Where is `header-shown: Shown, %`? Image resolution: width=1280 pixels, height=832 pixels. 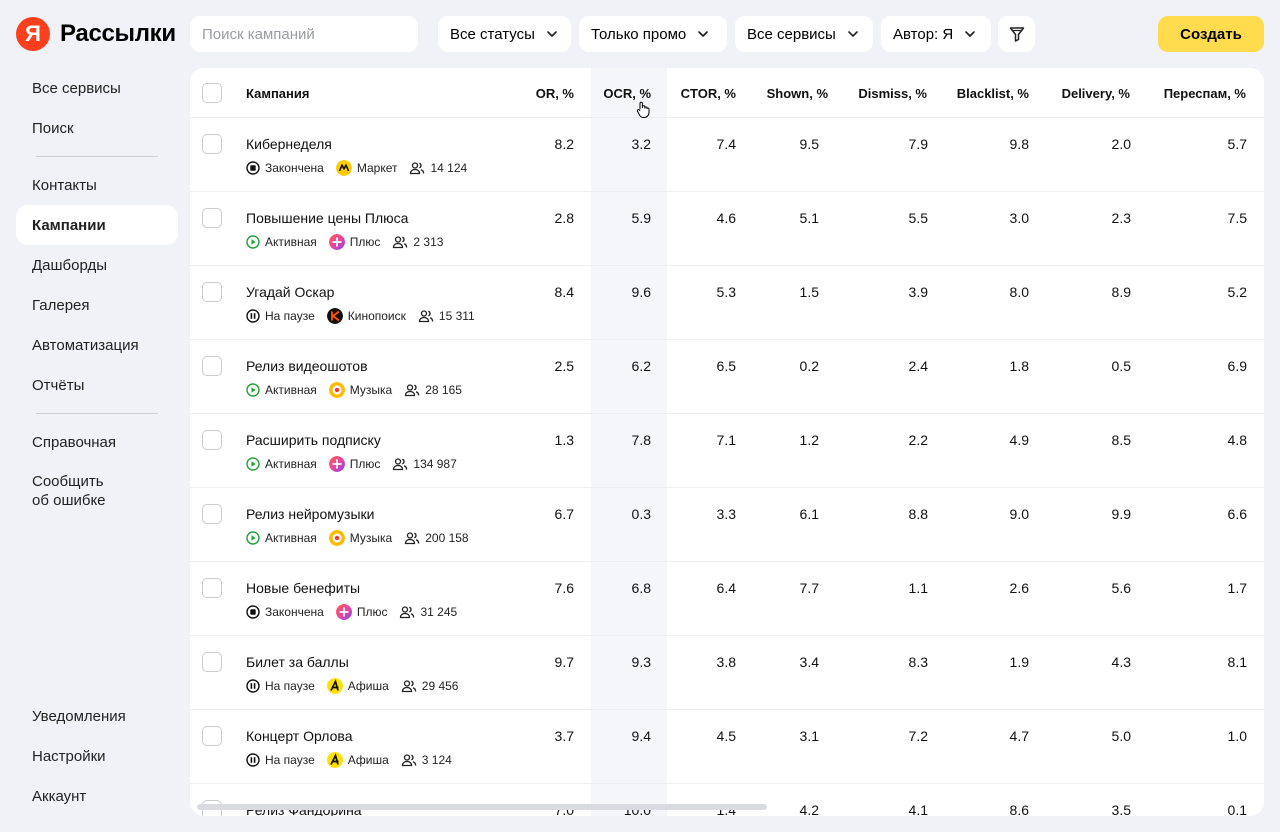
header-shown: Shown, % is located at coordinates (797, 93).